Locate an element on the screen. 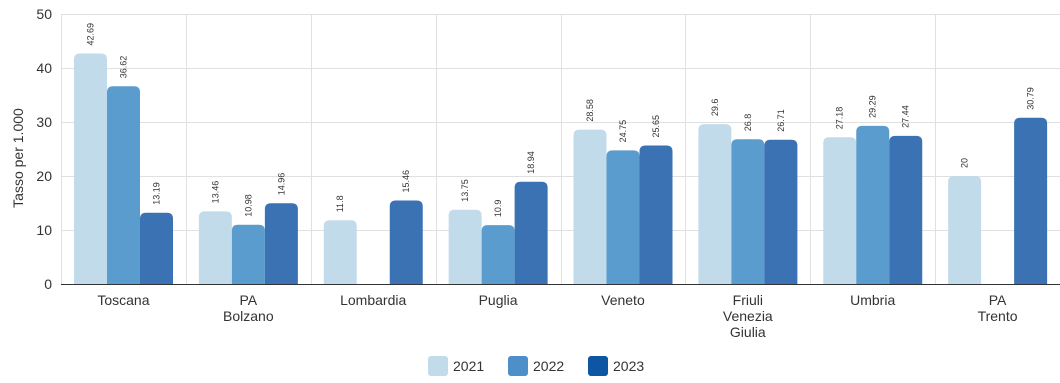 Image resolution: width=1060 pixels, height=383 pixels. data-label: 29.29 is located at coordinates (873, 106).